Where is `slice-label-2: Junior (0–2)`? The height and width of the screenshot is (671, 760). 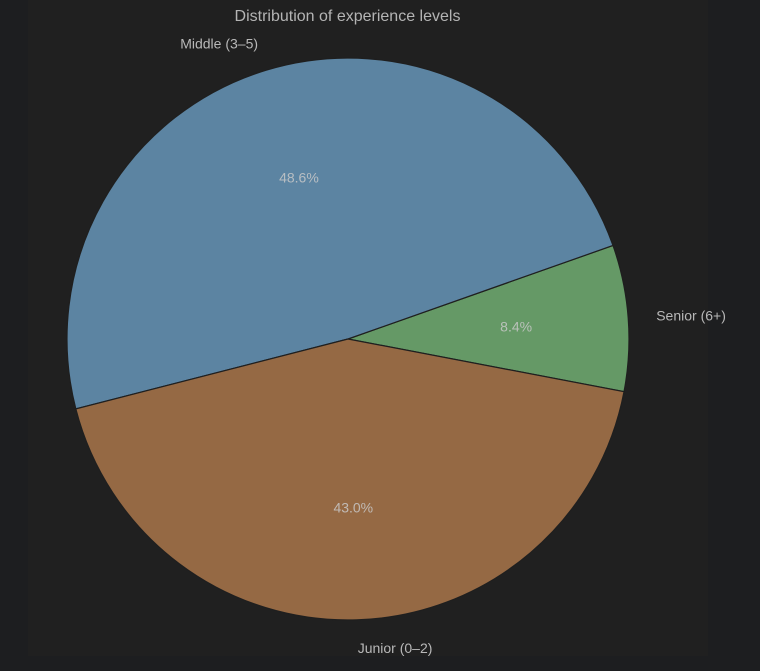 slice-label-2: Junior (0–2) is located at coordinates (395, 648).